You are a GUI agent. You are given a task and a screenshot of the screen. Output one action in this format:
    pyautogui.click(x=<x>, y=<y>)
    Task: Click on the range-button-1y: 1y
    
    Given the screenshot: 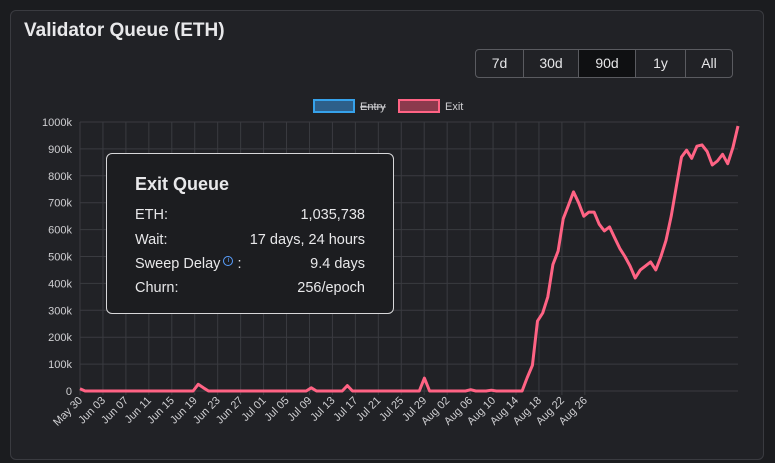 What is the action you would take?
    pyautogui.click(x=661, y=63)
    